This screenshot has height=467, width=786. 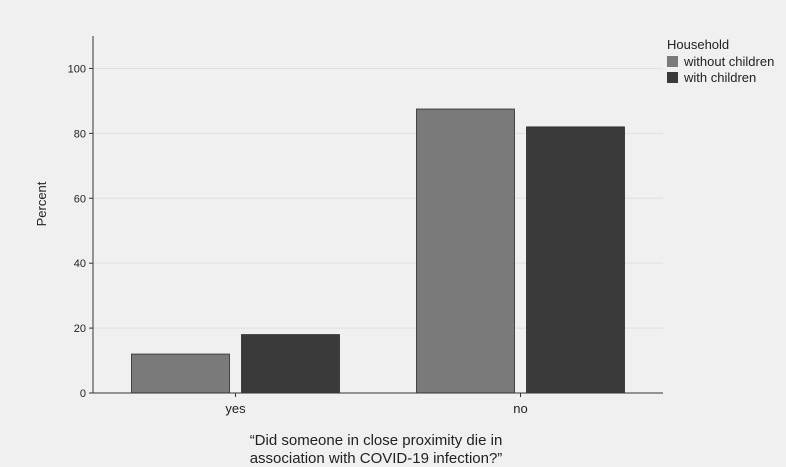 I want to click on y-tick-label: 100, so click(x=77, y=69).